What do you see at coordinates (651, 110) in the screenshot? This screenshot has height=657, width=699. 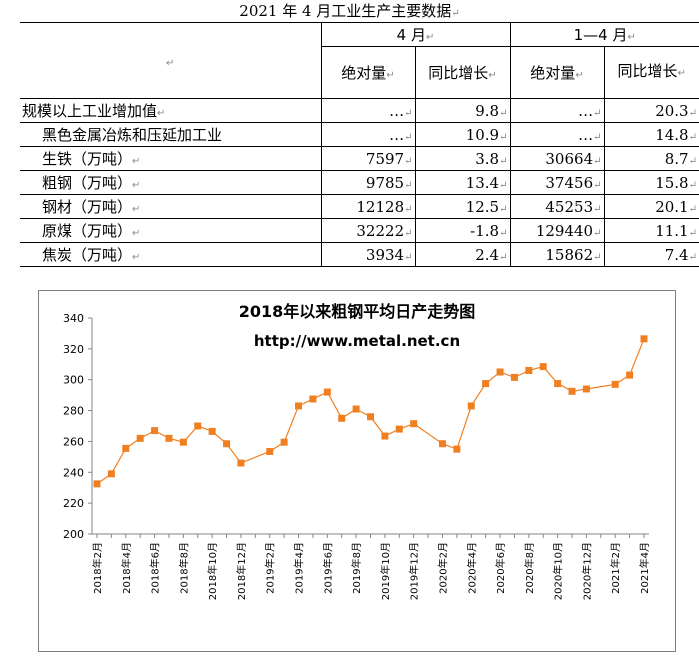 I see `cell-value: 20.3↵` at bounding box center [651, 110].